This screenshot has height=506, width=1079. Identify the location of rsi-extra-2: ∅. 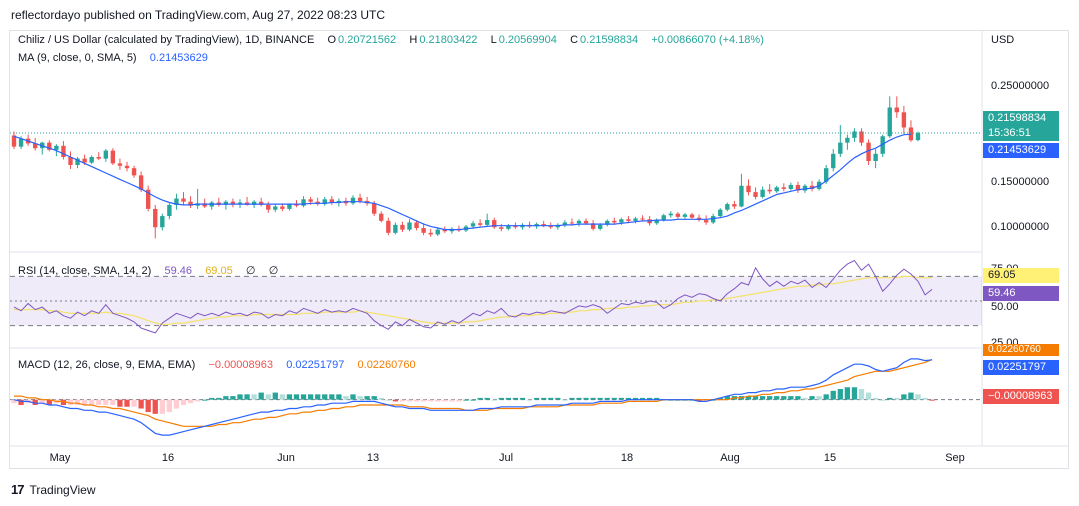
(273, 271).